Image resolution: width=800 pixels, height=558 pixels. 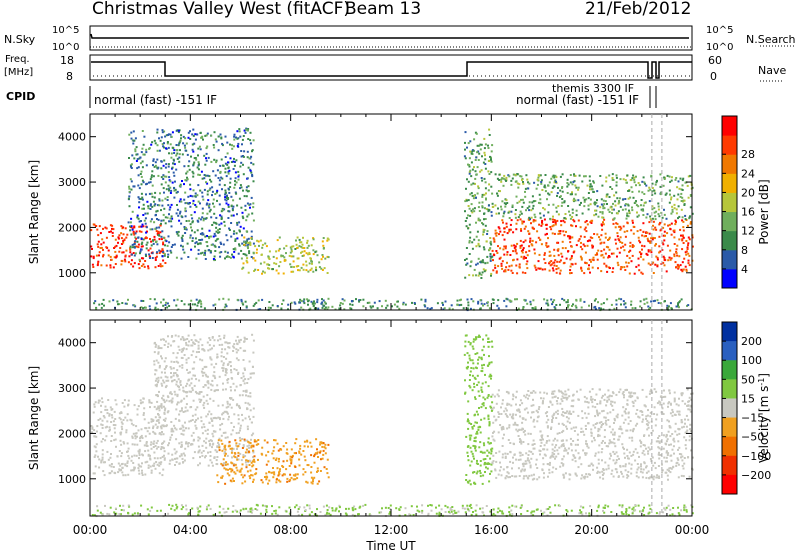 I want to click on echo-evening-grey, so click(x=592, y=434).